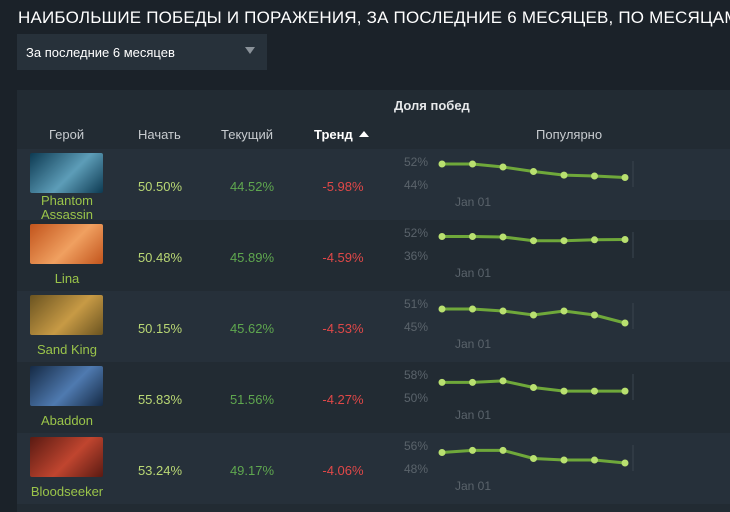 Image resolution: width=730 pixels, height=512 pixels. What do you see at coordinates (416, 304) in the screenshot?
I see `sparkline-max-label: 51%` at bounding box center [416, 304].